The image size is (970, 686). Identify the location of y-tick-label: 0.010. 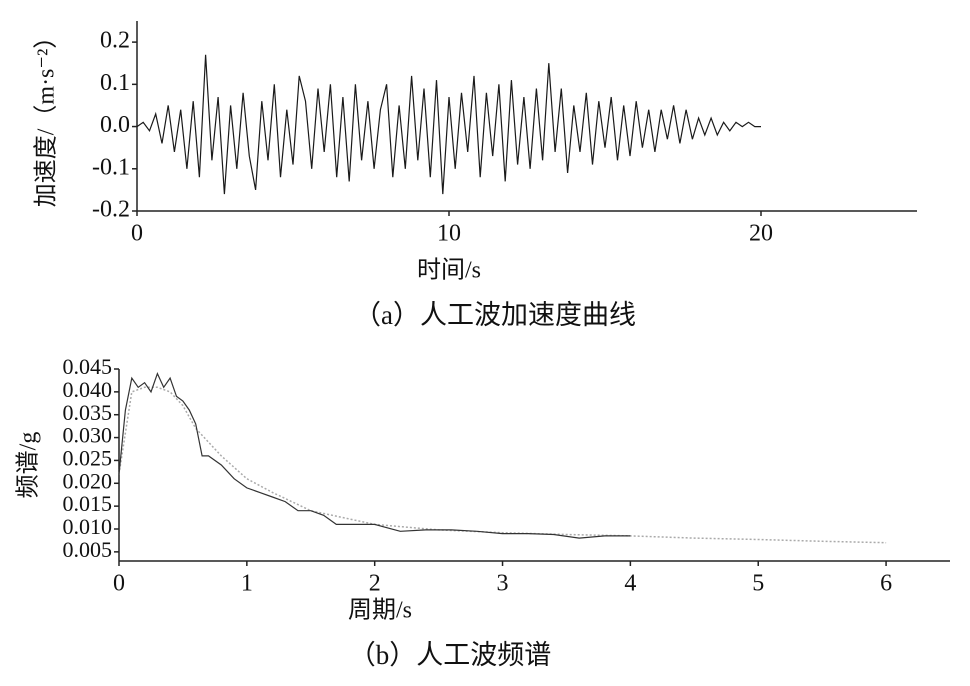
(88, 526).